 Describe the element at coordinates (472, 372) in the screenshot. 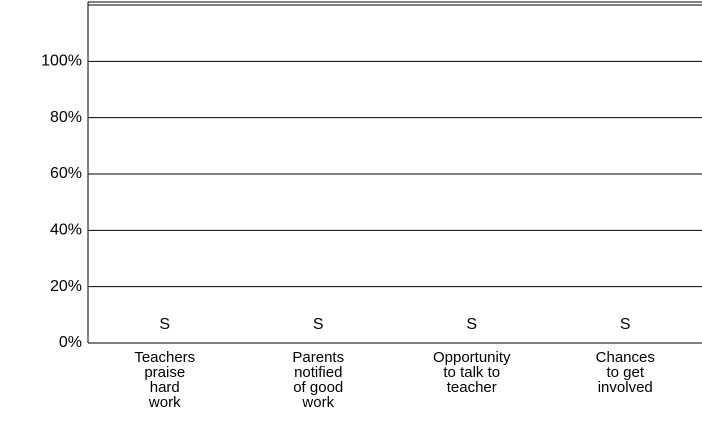

I see `x-tick-label: Opportunity to talk to teacher` at that location.